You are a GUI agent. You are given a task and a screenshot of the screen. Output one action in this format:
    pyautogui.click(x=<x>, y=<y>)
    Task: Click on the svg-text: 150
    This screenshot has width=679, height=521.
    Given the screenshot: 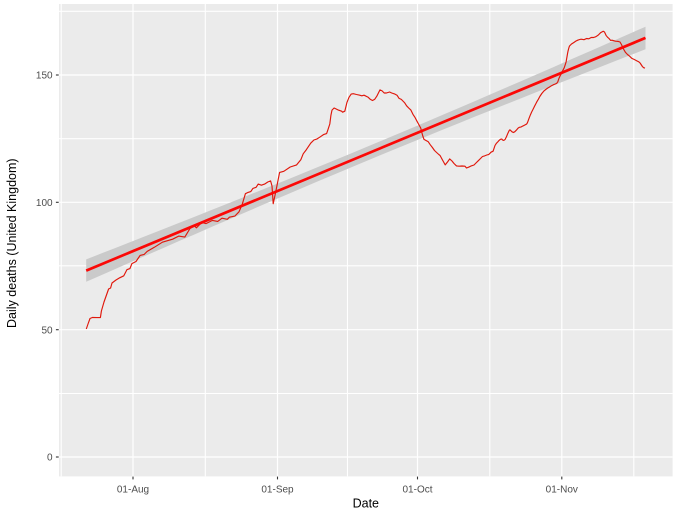 What is the action you would take?
    pyautogui.click(x=44, y=76)
    